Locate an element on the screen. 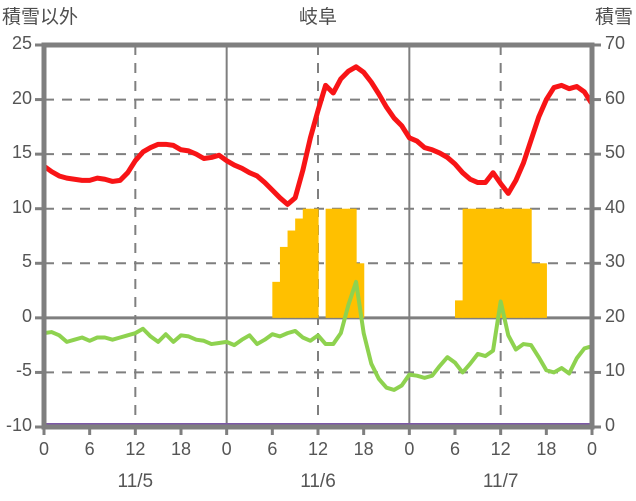  y-axis-tick-right: 10 is located at coordinates (615, 370).